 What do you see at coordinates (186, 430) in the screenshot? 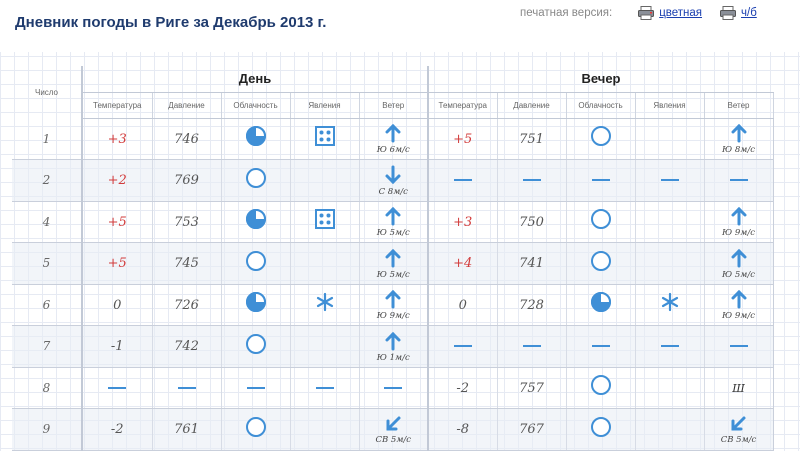
I see `pressure-value: 761` at bounding box center [186, 430].